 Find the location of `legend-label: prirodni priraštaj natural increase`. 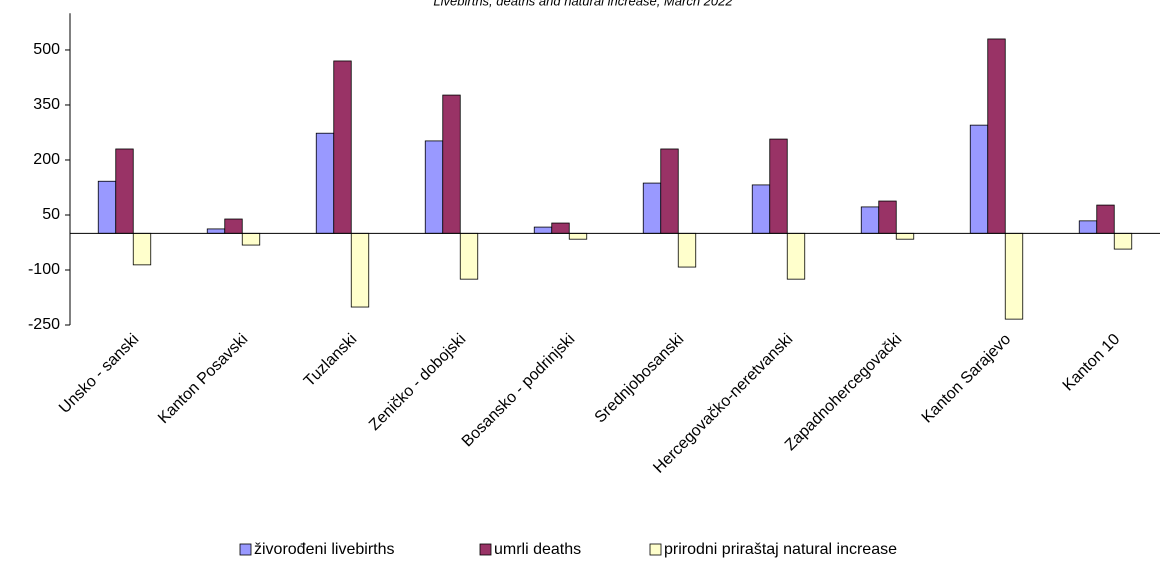

legend-label: prirodni priraštaj natural increase is located at coordinates (780, 549).